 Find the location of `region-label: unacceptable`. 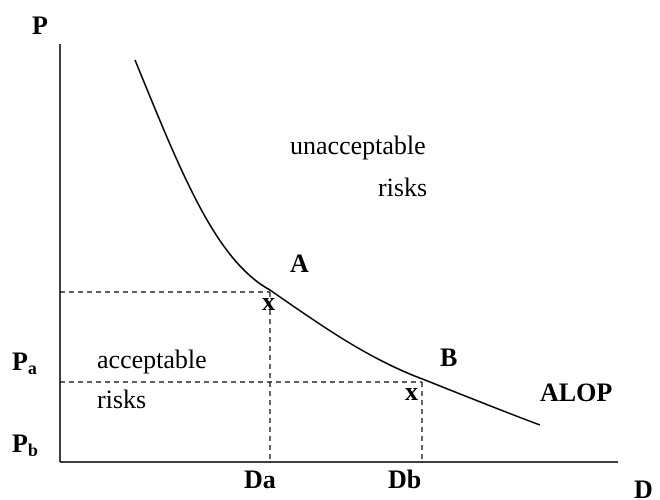

region-label: unacceptable is located at coordinates (358, 145).